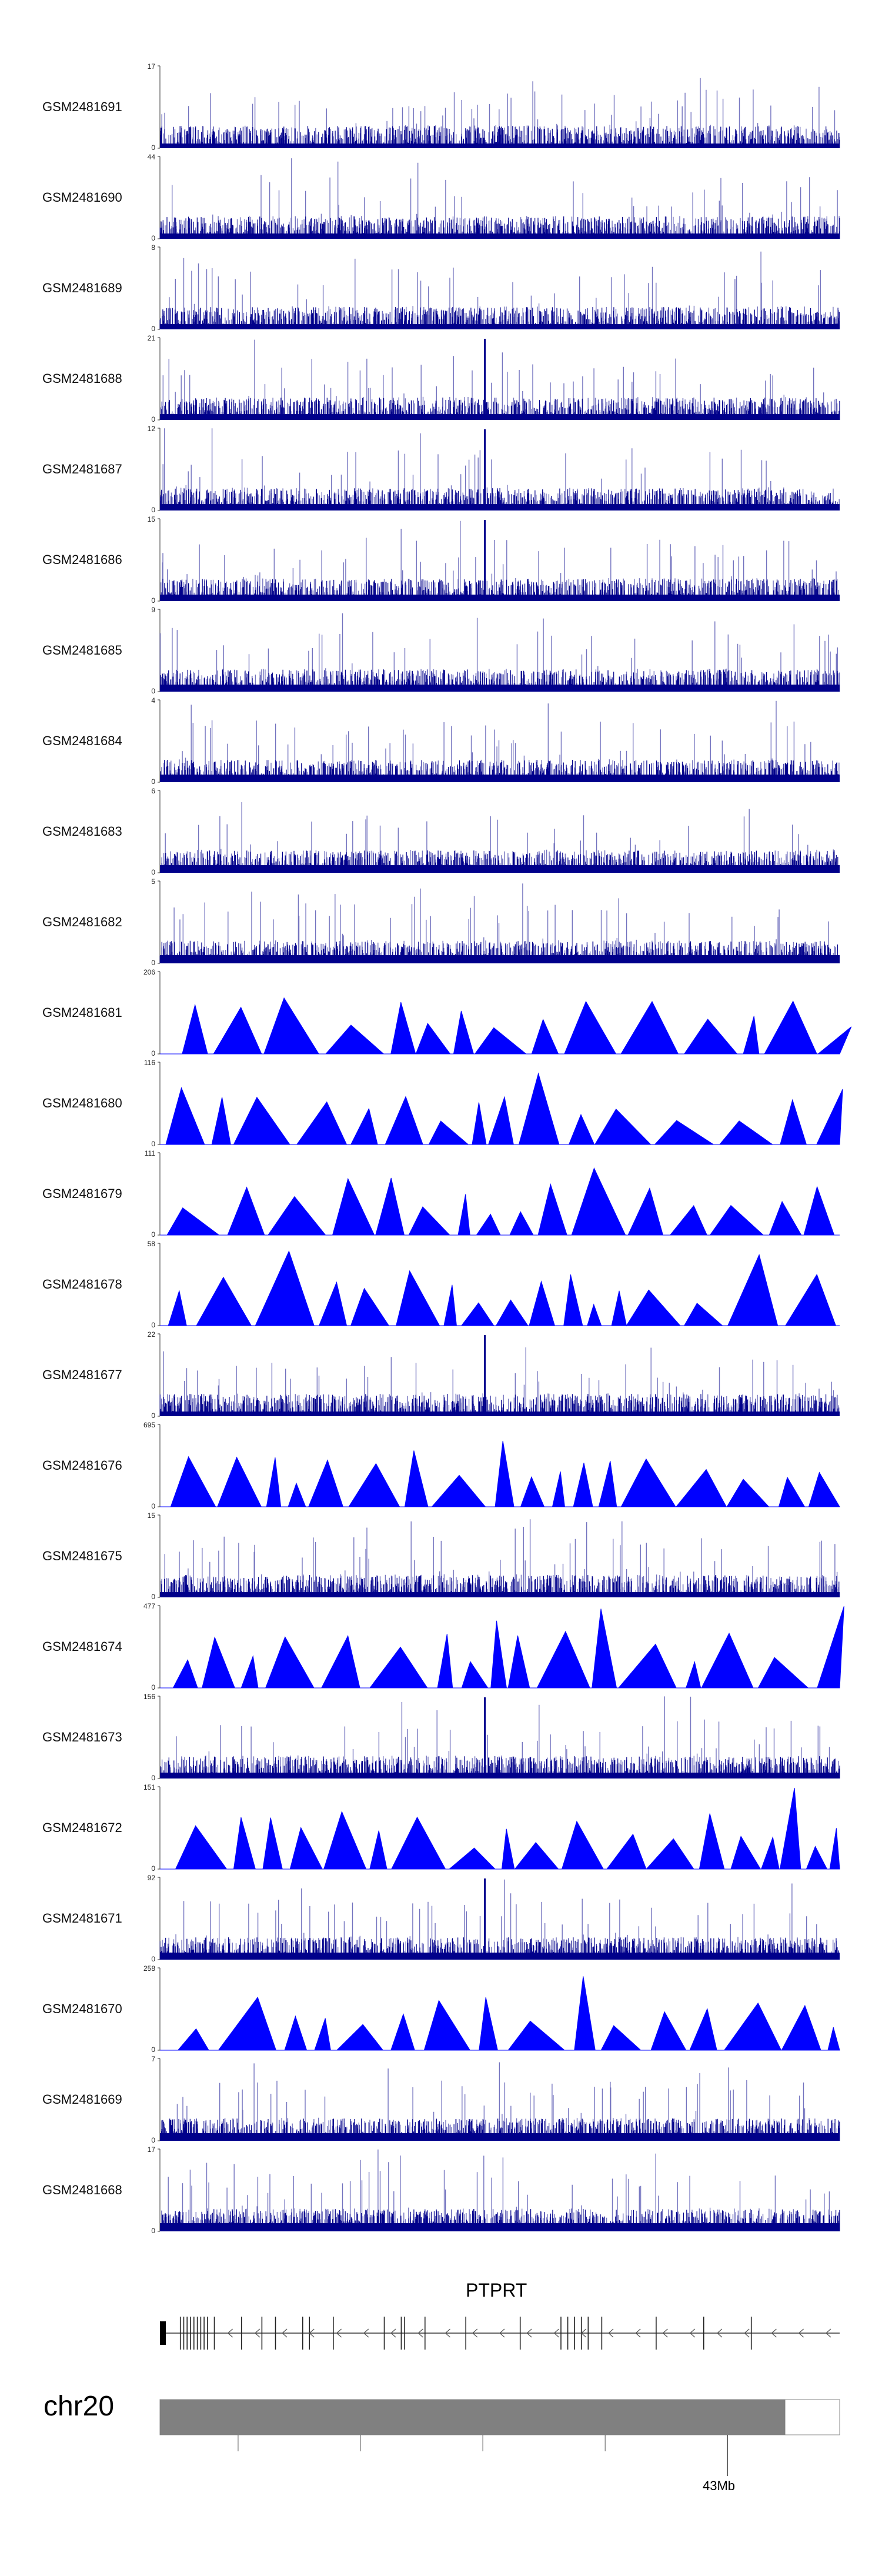 The height and width of the screenshot is (2576, 882). What do you see at coordinates (82, 1284) in the screenshot?
I see `track-label: GSM2481678` at bounding box center [82, 1284].